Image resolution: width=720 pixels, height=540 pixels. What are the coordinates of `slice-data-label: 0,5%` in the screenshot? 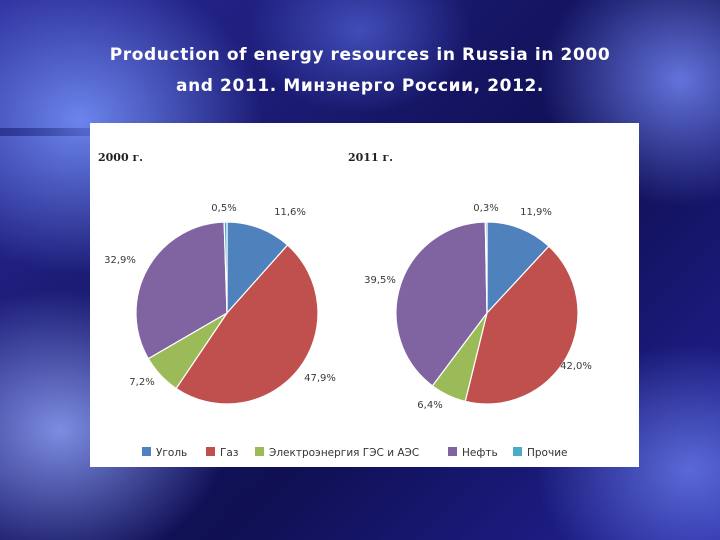 It's located at (223, 208).